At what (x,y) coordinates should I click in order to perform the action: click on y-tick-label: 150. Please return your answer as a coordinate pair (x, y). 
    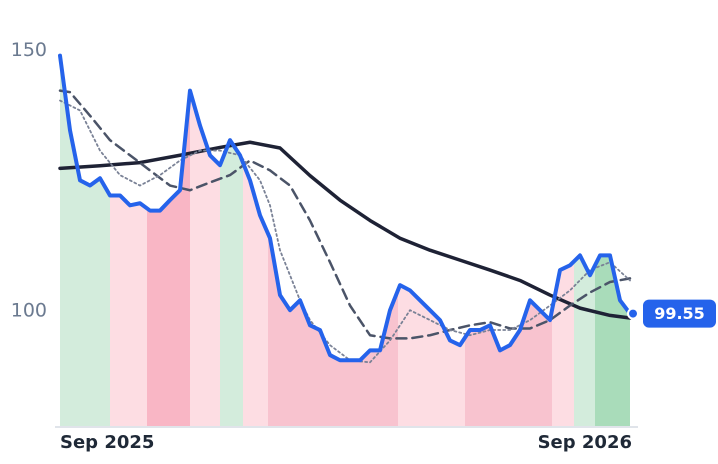
    Looking at the image, I should click on (29, 50).